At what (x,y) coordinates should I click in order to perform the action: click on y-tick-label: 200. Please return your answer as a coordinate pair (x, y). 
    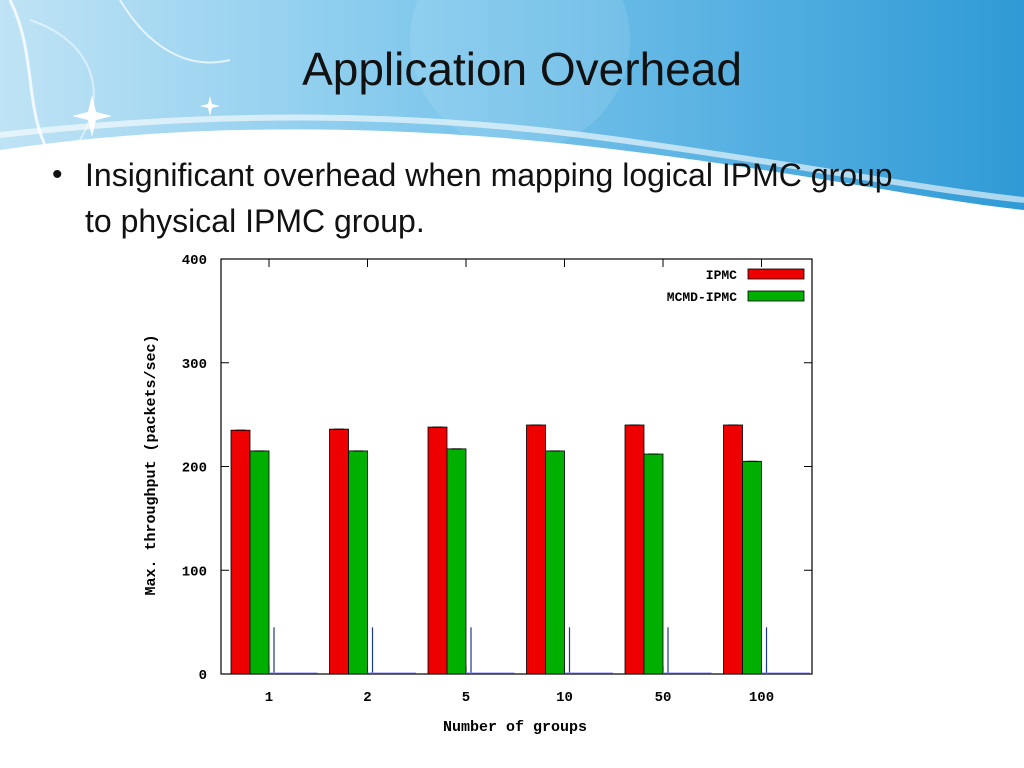
    Looking at the image, I should click on (194, 469).